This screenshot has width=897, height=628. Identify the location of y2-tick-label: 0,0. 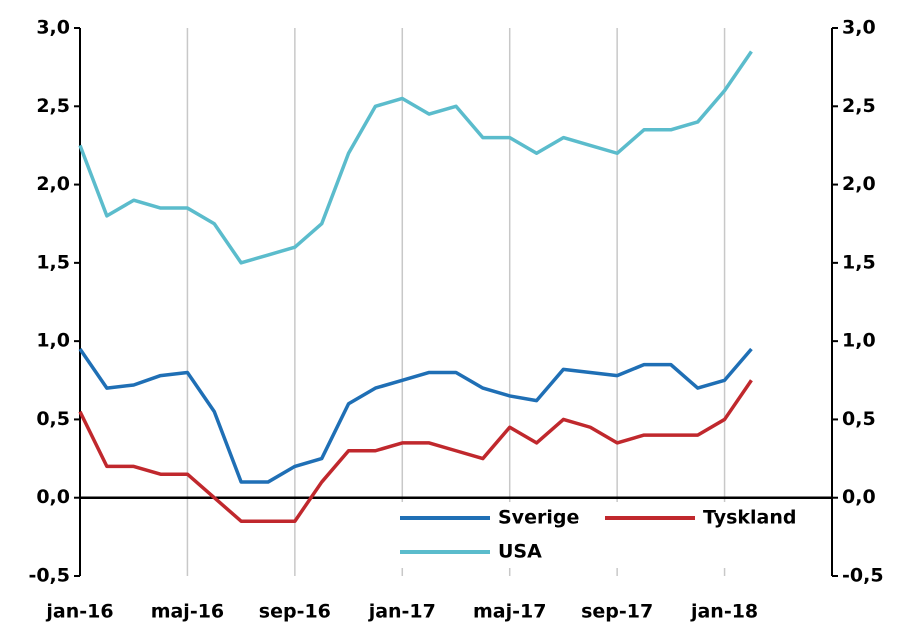
(859, 497).